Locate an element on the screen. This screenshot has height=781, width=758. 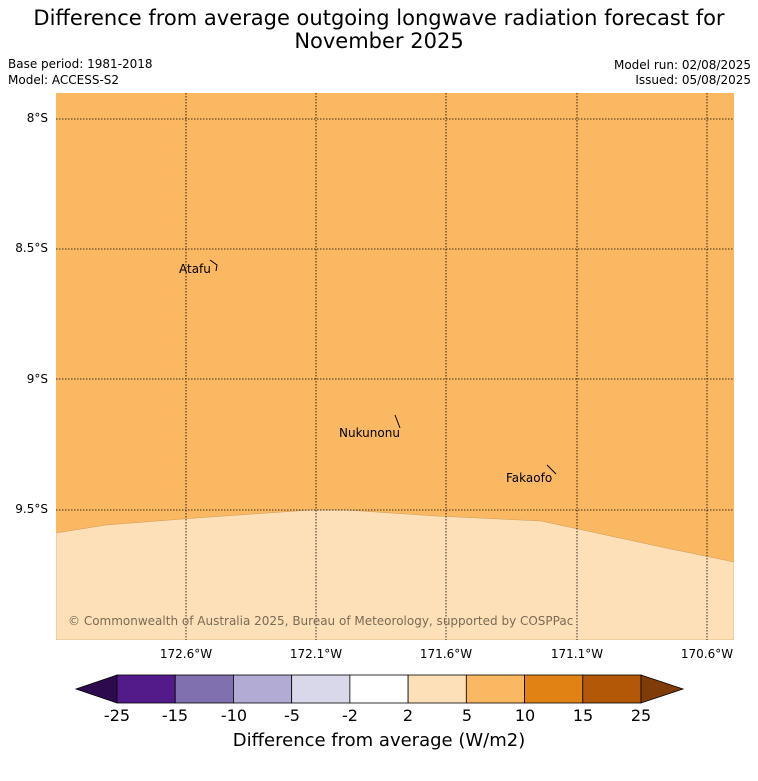
lon-label-172-6w: 172.6°W is located at coordinates (186, 654).